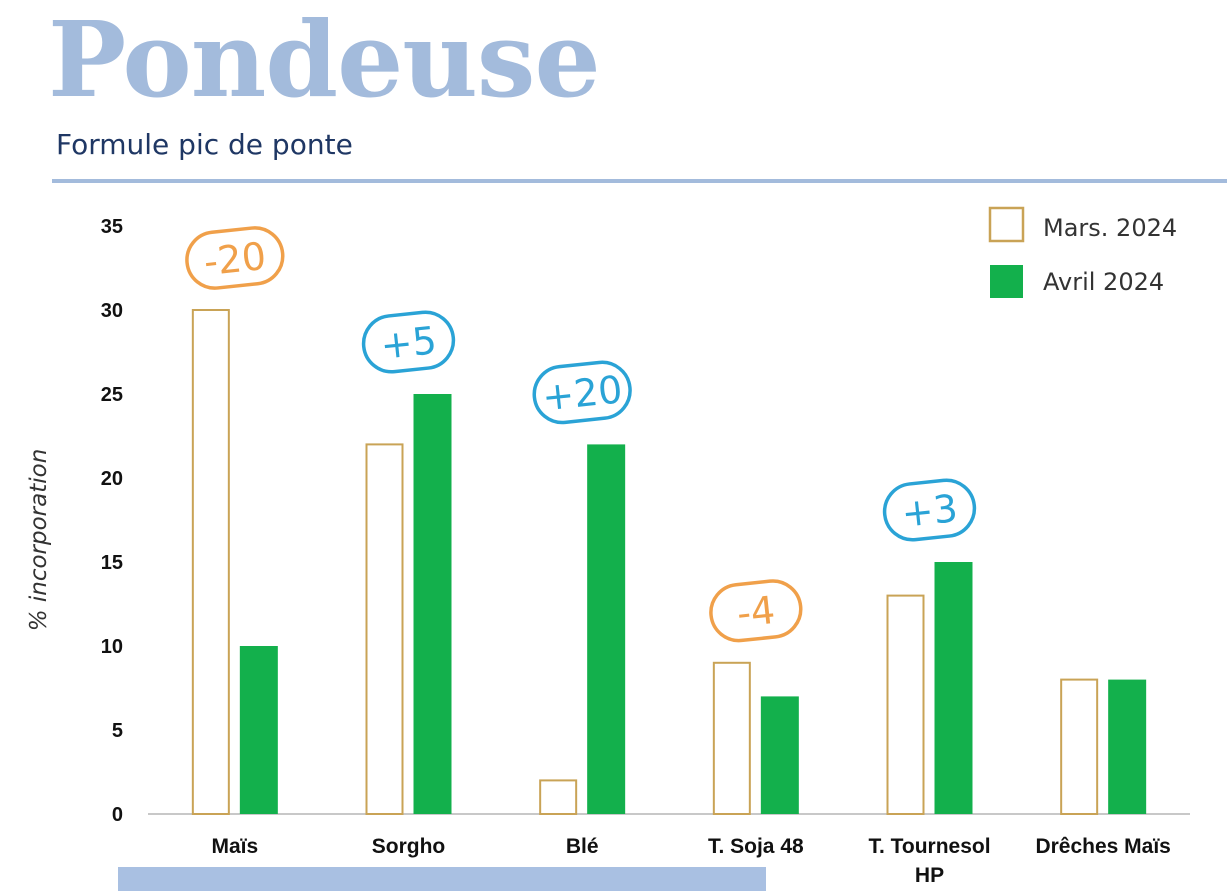 The height and width of the screenshot is (891, 1227). Describe the element at coordinates (1006, 224) in the screenshot. I see `legend-swatch-mars` at that location.